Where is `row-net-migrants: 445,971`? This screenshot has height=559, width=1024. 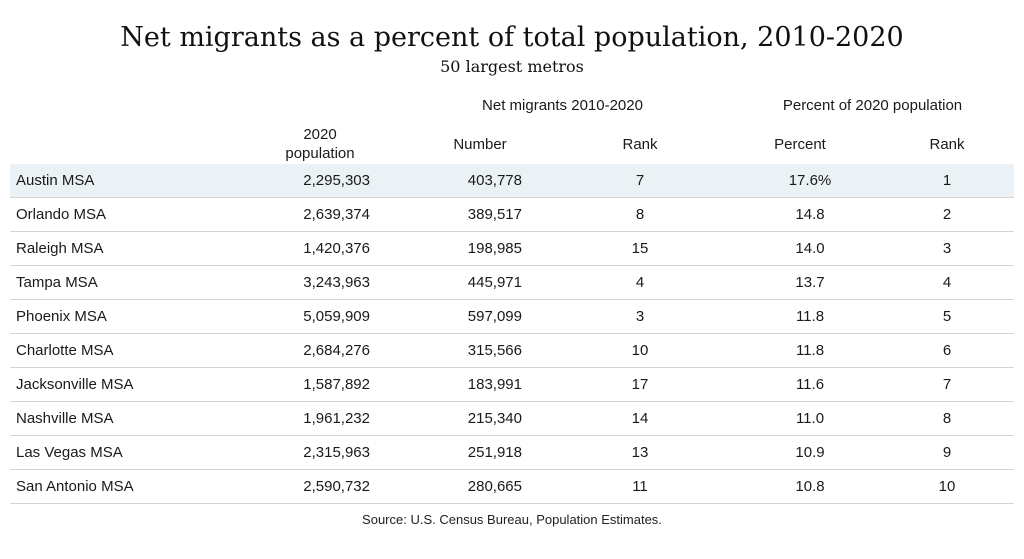
row-net-migrants: 445,971 is located at coordinates (494, 282).